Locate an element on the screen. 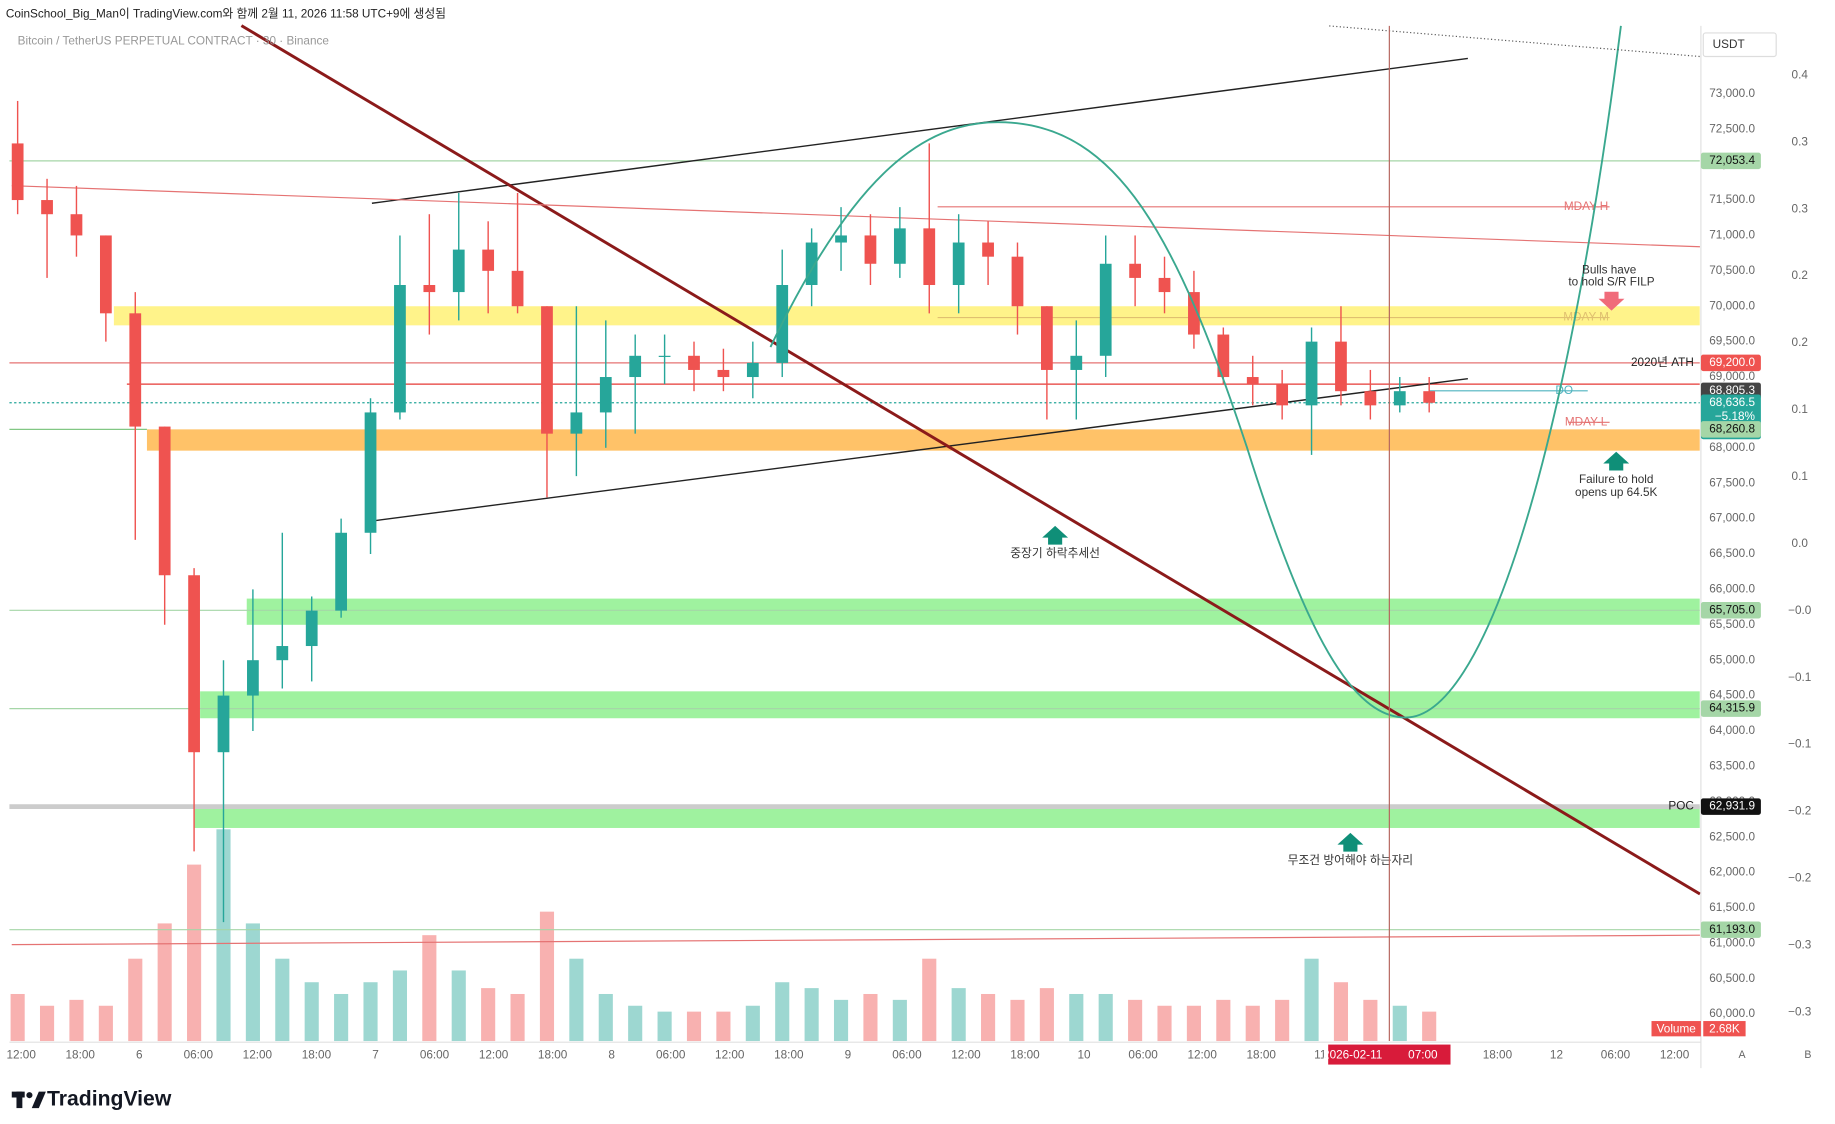  level-label: POC is located at coordinates (1681, 806).